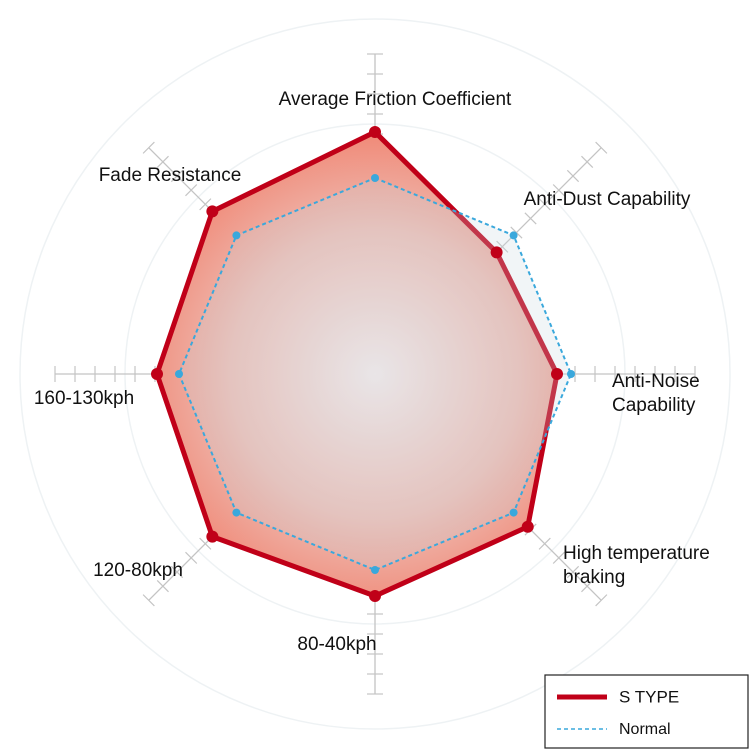  What do you see at coordinates (84, 398) in the screenshot?
I see `axis-label: 160-130kph` at bounding box center [84, 398].